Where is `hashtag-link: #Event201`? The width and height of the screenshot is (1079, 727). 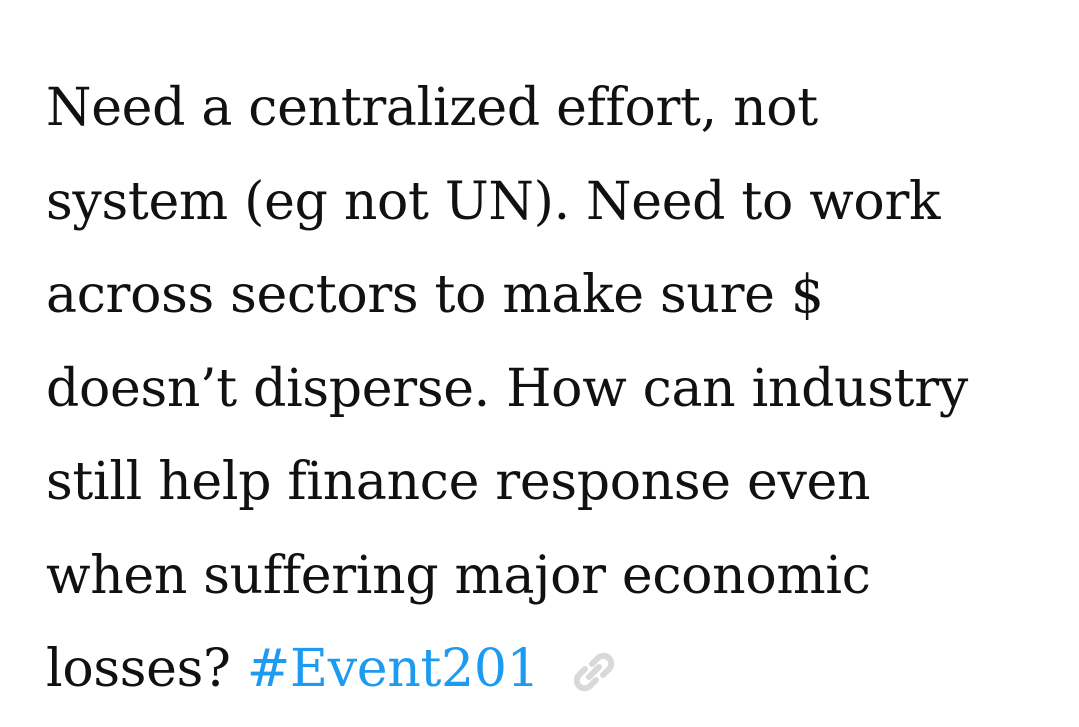
hashtag-link: #Event201 is located at coordinates (393, 669).